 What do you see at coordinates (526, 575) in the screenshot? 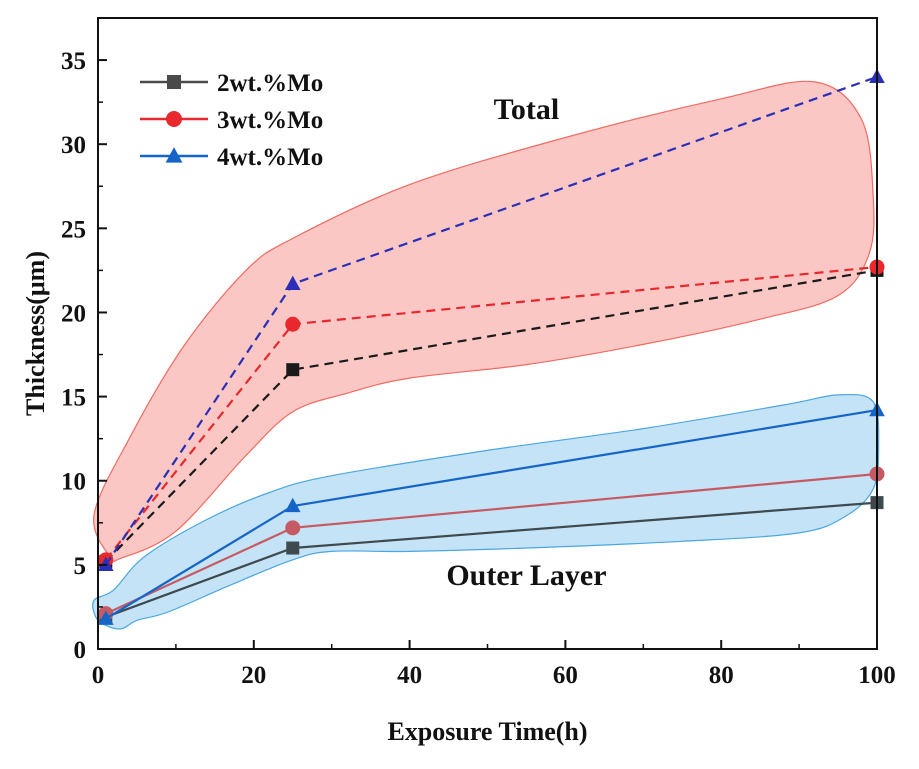
I see `annotation-outer-layer: Outer Layer` at bounding box center [526, 575].